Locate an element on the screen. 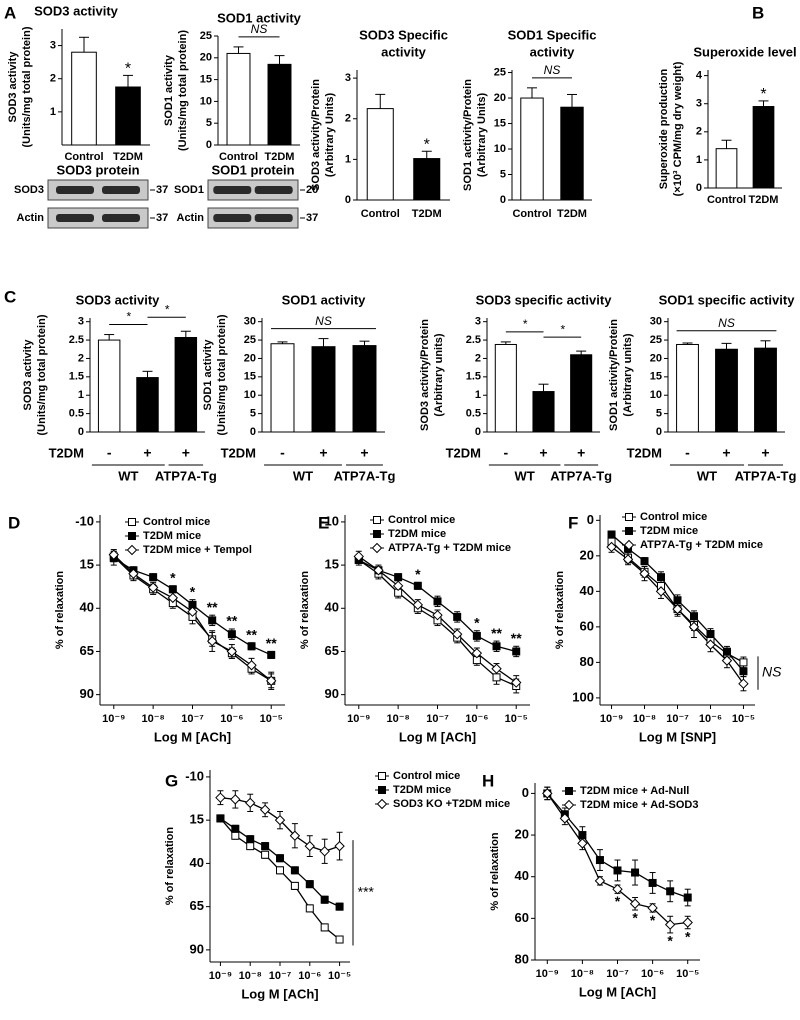  x-tick-label: + is located at coordinates (186, 453).